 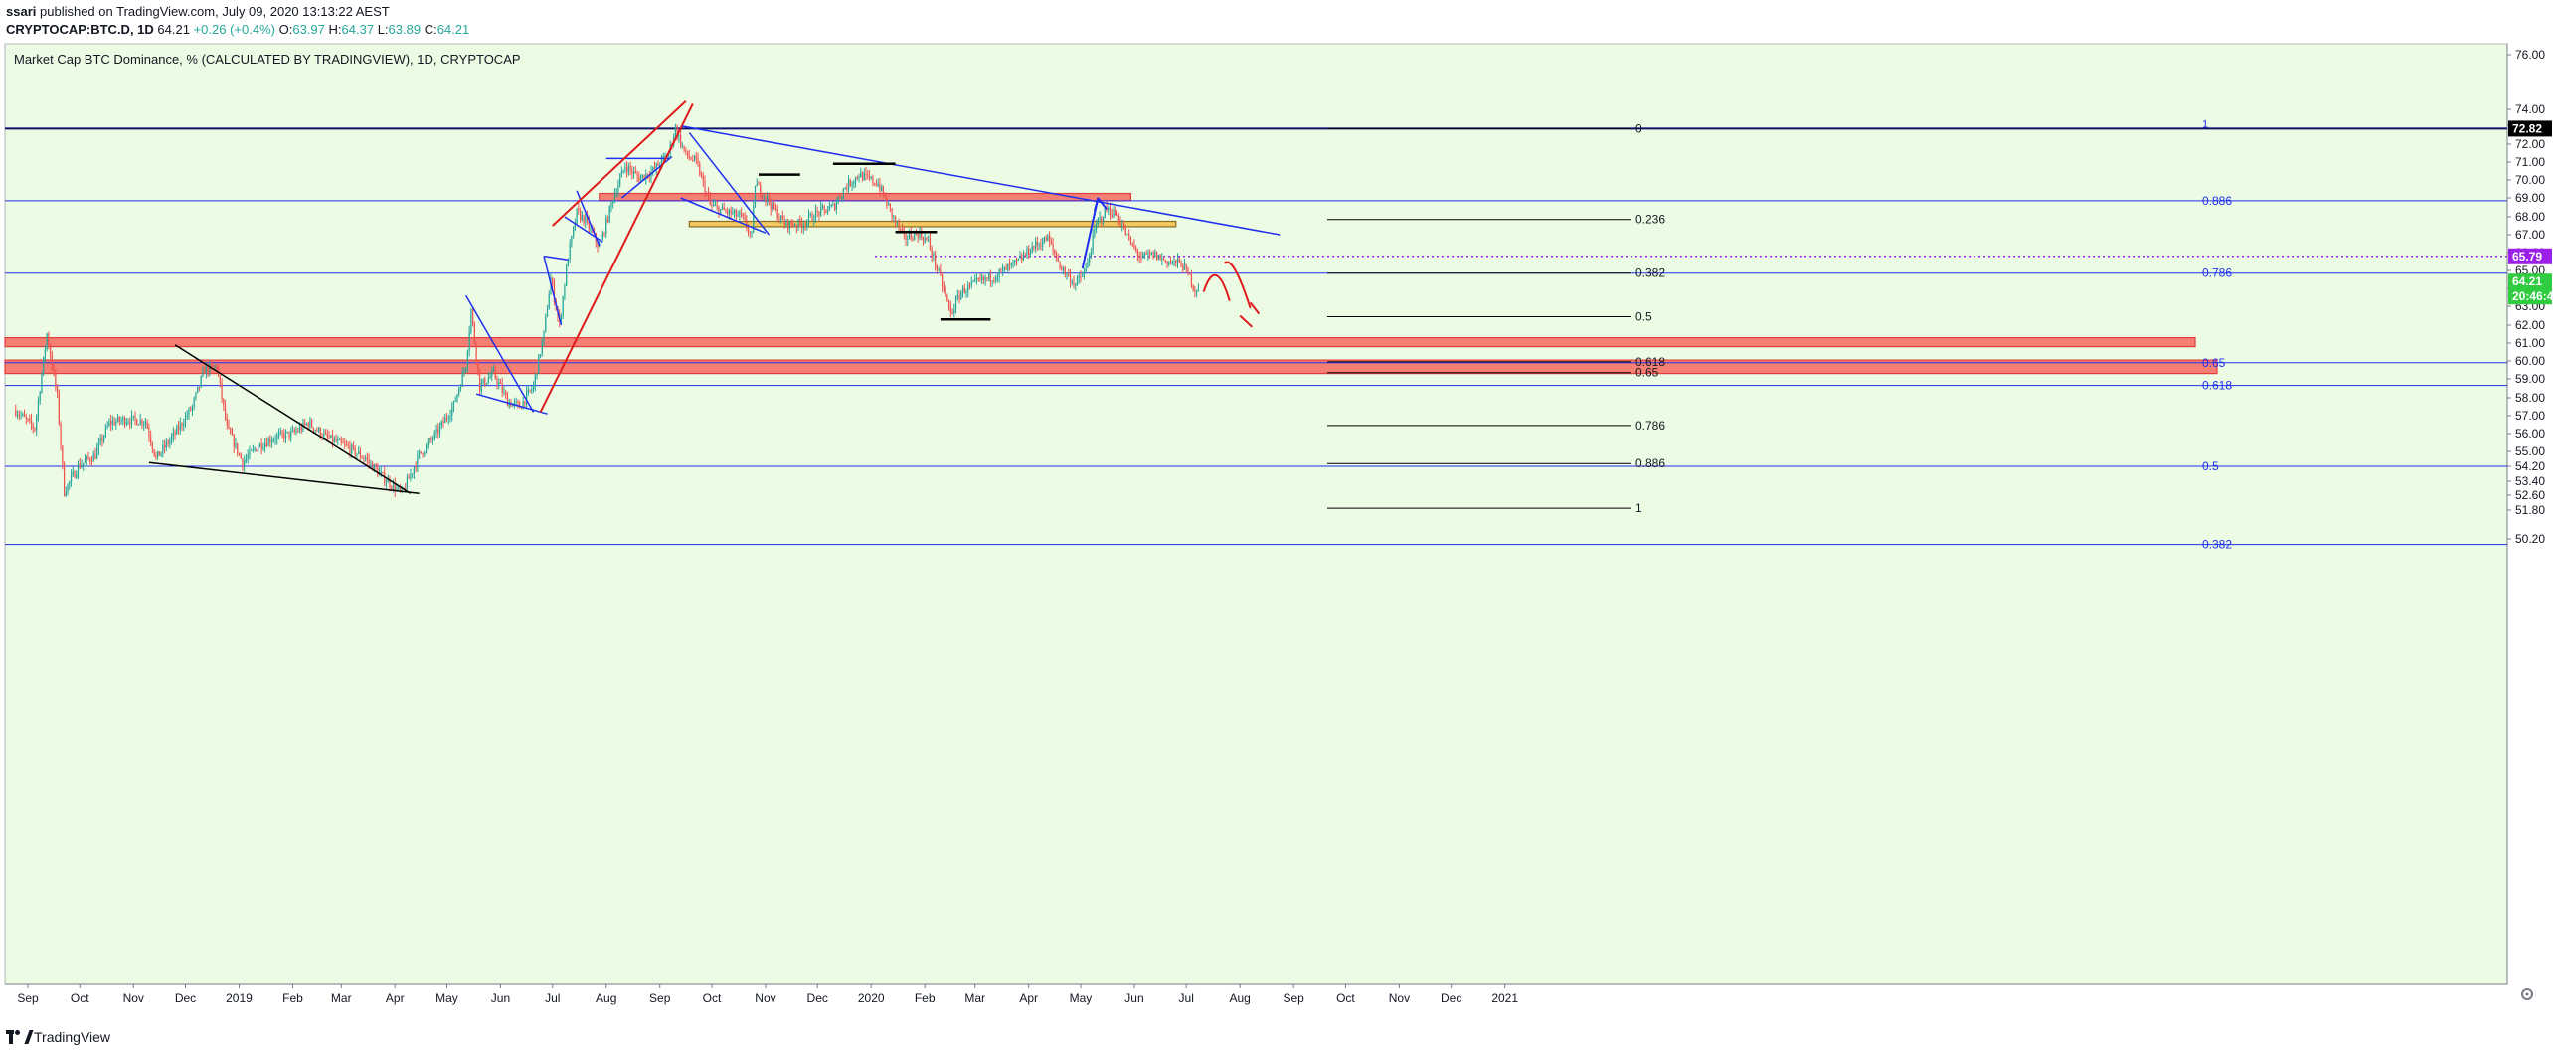 I want to click on x-tick-label: Dec, so click(x=185, y=998).